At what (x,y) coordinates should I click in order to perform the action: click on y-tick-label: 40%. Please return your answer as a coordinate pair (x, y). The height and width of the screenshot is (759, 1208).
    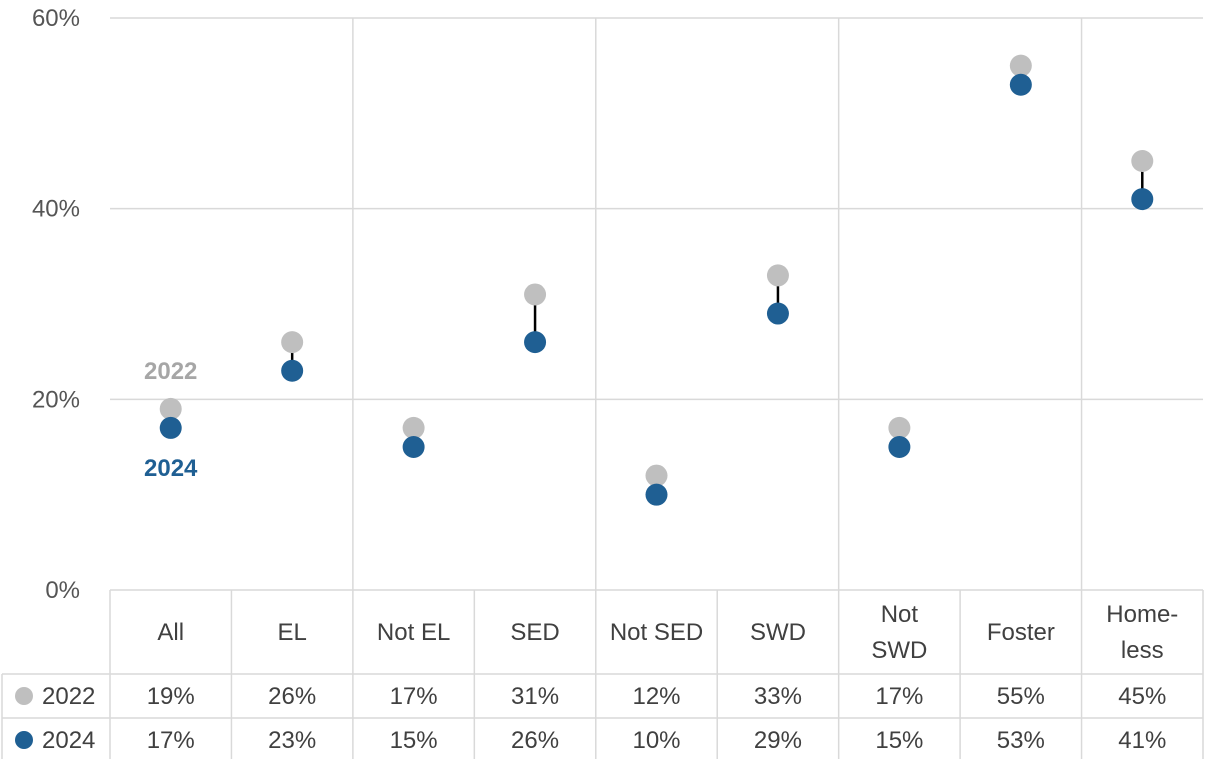
    Looking at the image, I should click on (56, 209).